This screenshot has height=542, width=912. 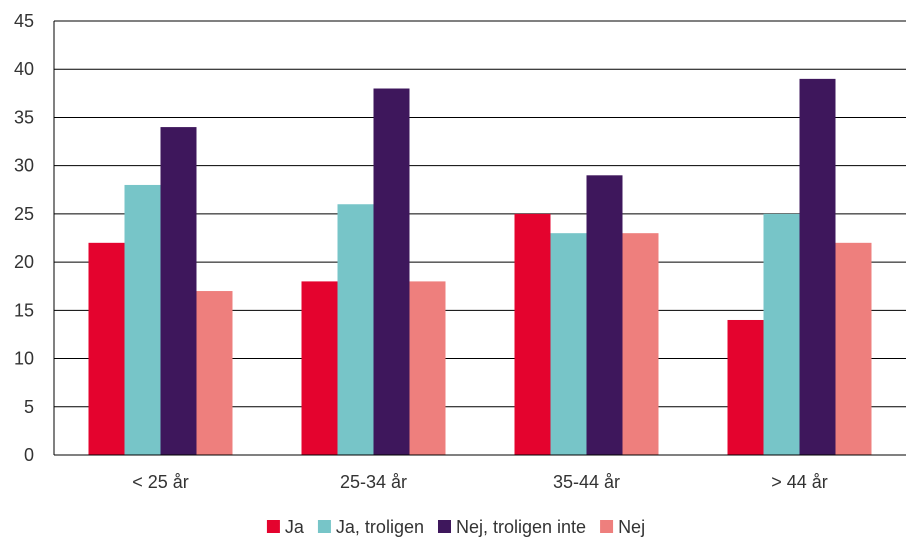 I want to click on x-axis-tick-labels: < 25 år 25-34 år 35-44 år > 44 år, so click(x=480, y=482).